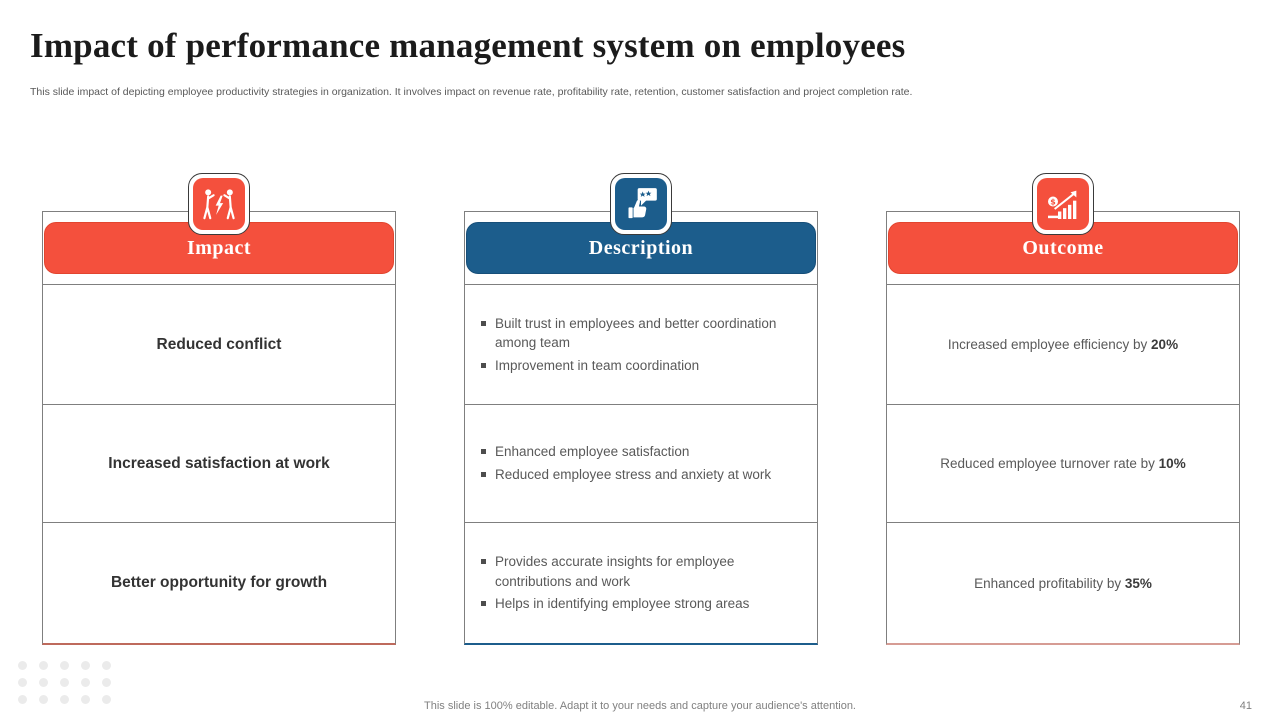  What do you see at coordinates (1138, 583) in the screenshot?
I see `outcome-value: 35%` at bounding box center [1138, 583].